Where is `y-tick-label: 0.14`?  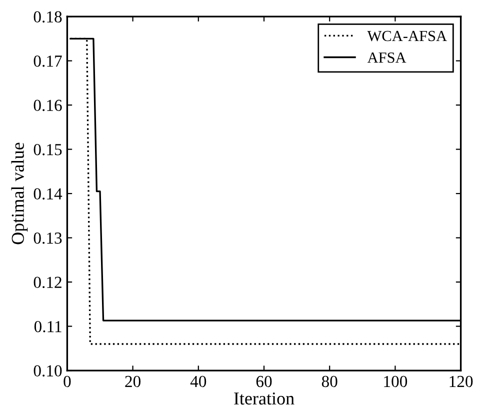
y-tick-label: 0.14 is located at coordinates (48, 194).